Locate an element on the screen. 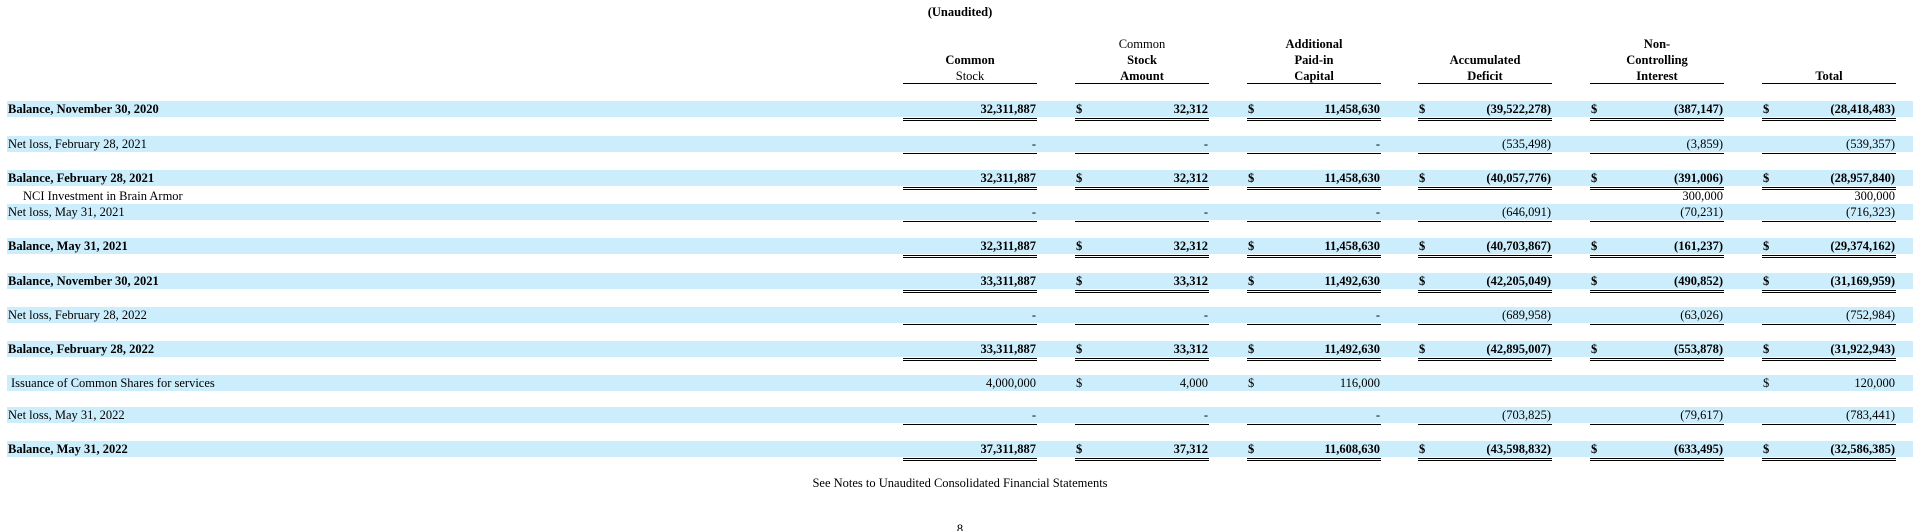 Image resolution: width=1920 pixels, height=531 pixels. table-cell: (539,357) is located at coordinates (1829, 145).